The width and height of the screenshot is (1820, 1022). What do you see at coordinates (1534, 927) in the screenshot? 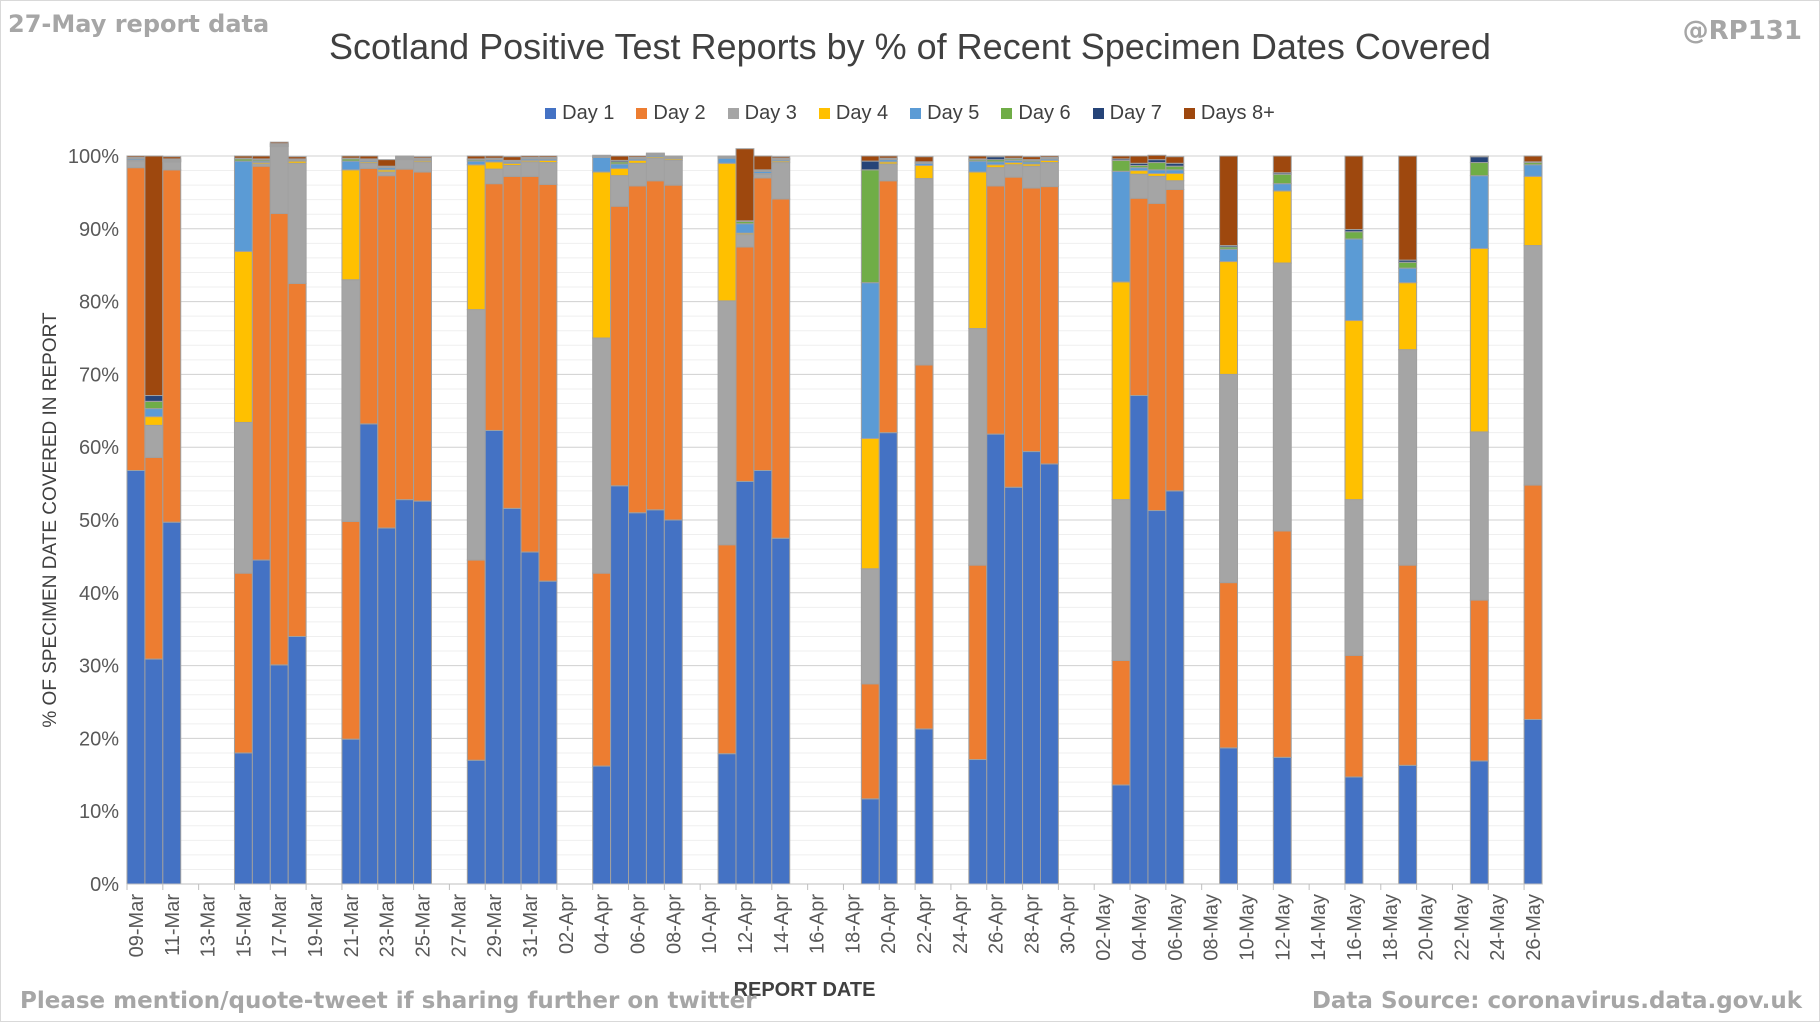
I see `x-tick-label: 26-May` at bounding box center [1534, 927].